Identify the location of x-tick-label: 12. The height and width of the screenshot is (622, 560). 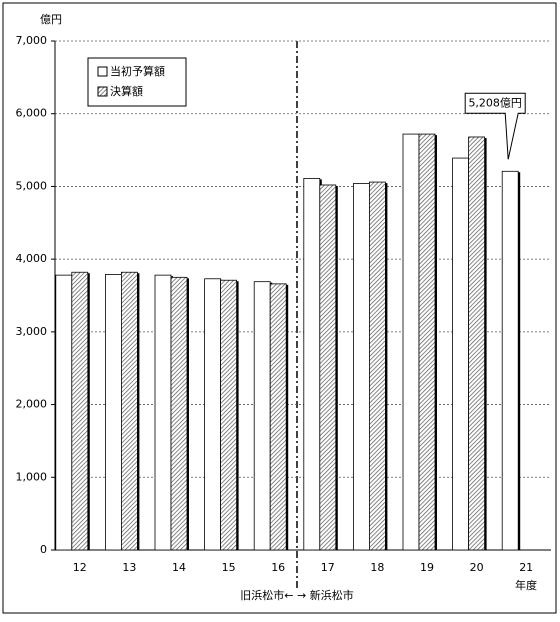
(80, 567).